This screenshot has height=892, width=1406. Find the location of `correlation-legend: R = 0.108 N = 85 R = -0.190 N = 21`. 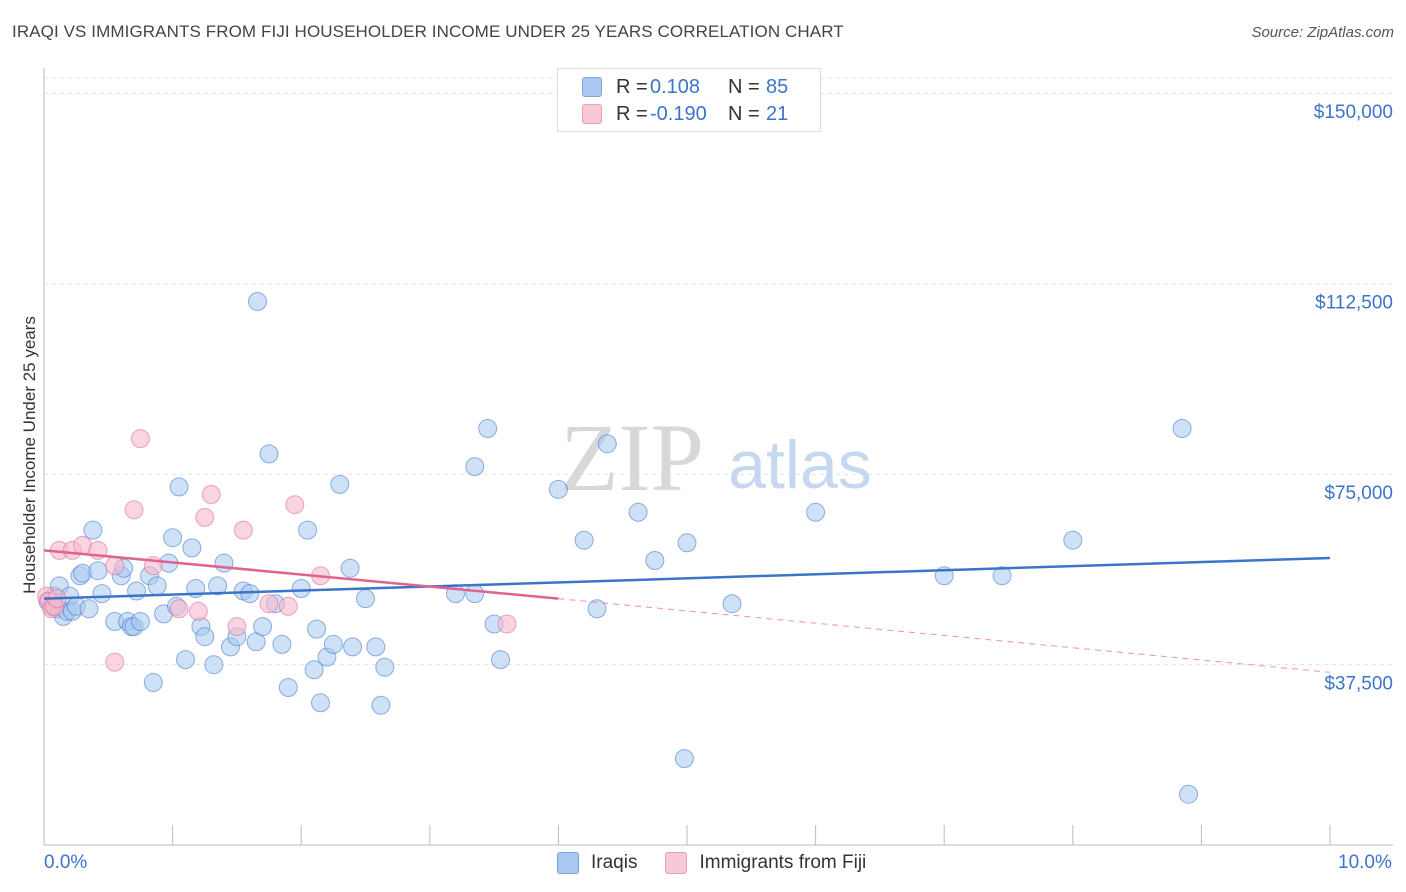

correlation-legend: R = 0.108 N = 85 R = -0.190 N = 21 is located at coordinates (689, 100).